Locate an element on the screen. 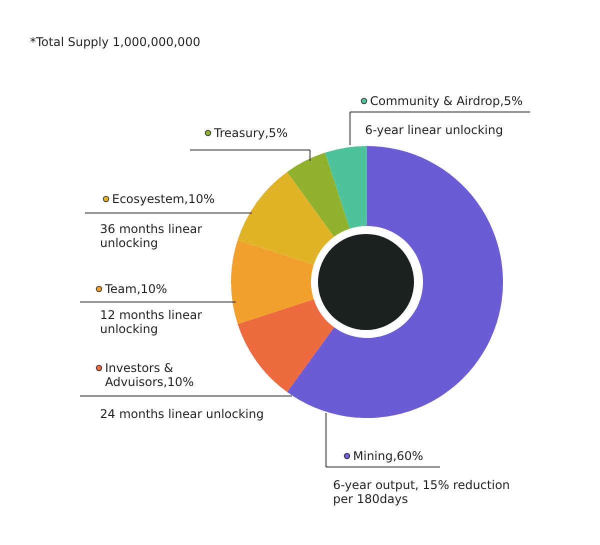 The height and width of the screenshot is (545, 600). legend-label: Community & Airdrop,5% is located at coordinates (446, 101).